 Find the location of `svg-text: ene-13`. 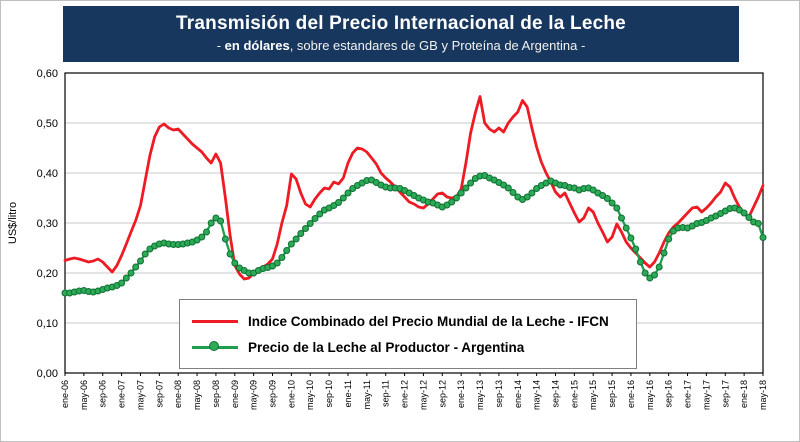

svg-text: ene-13 is located at coordinates (461, 394).